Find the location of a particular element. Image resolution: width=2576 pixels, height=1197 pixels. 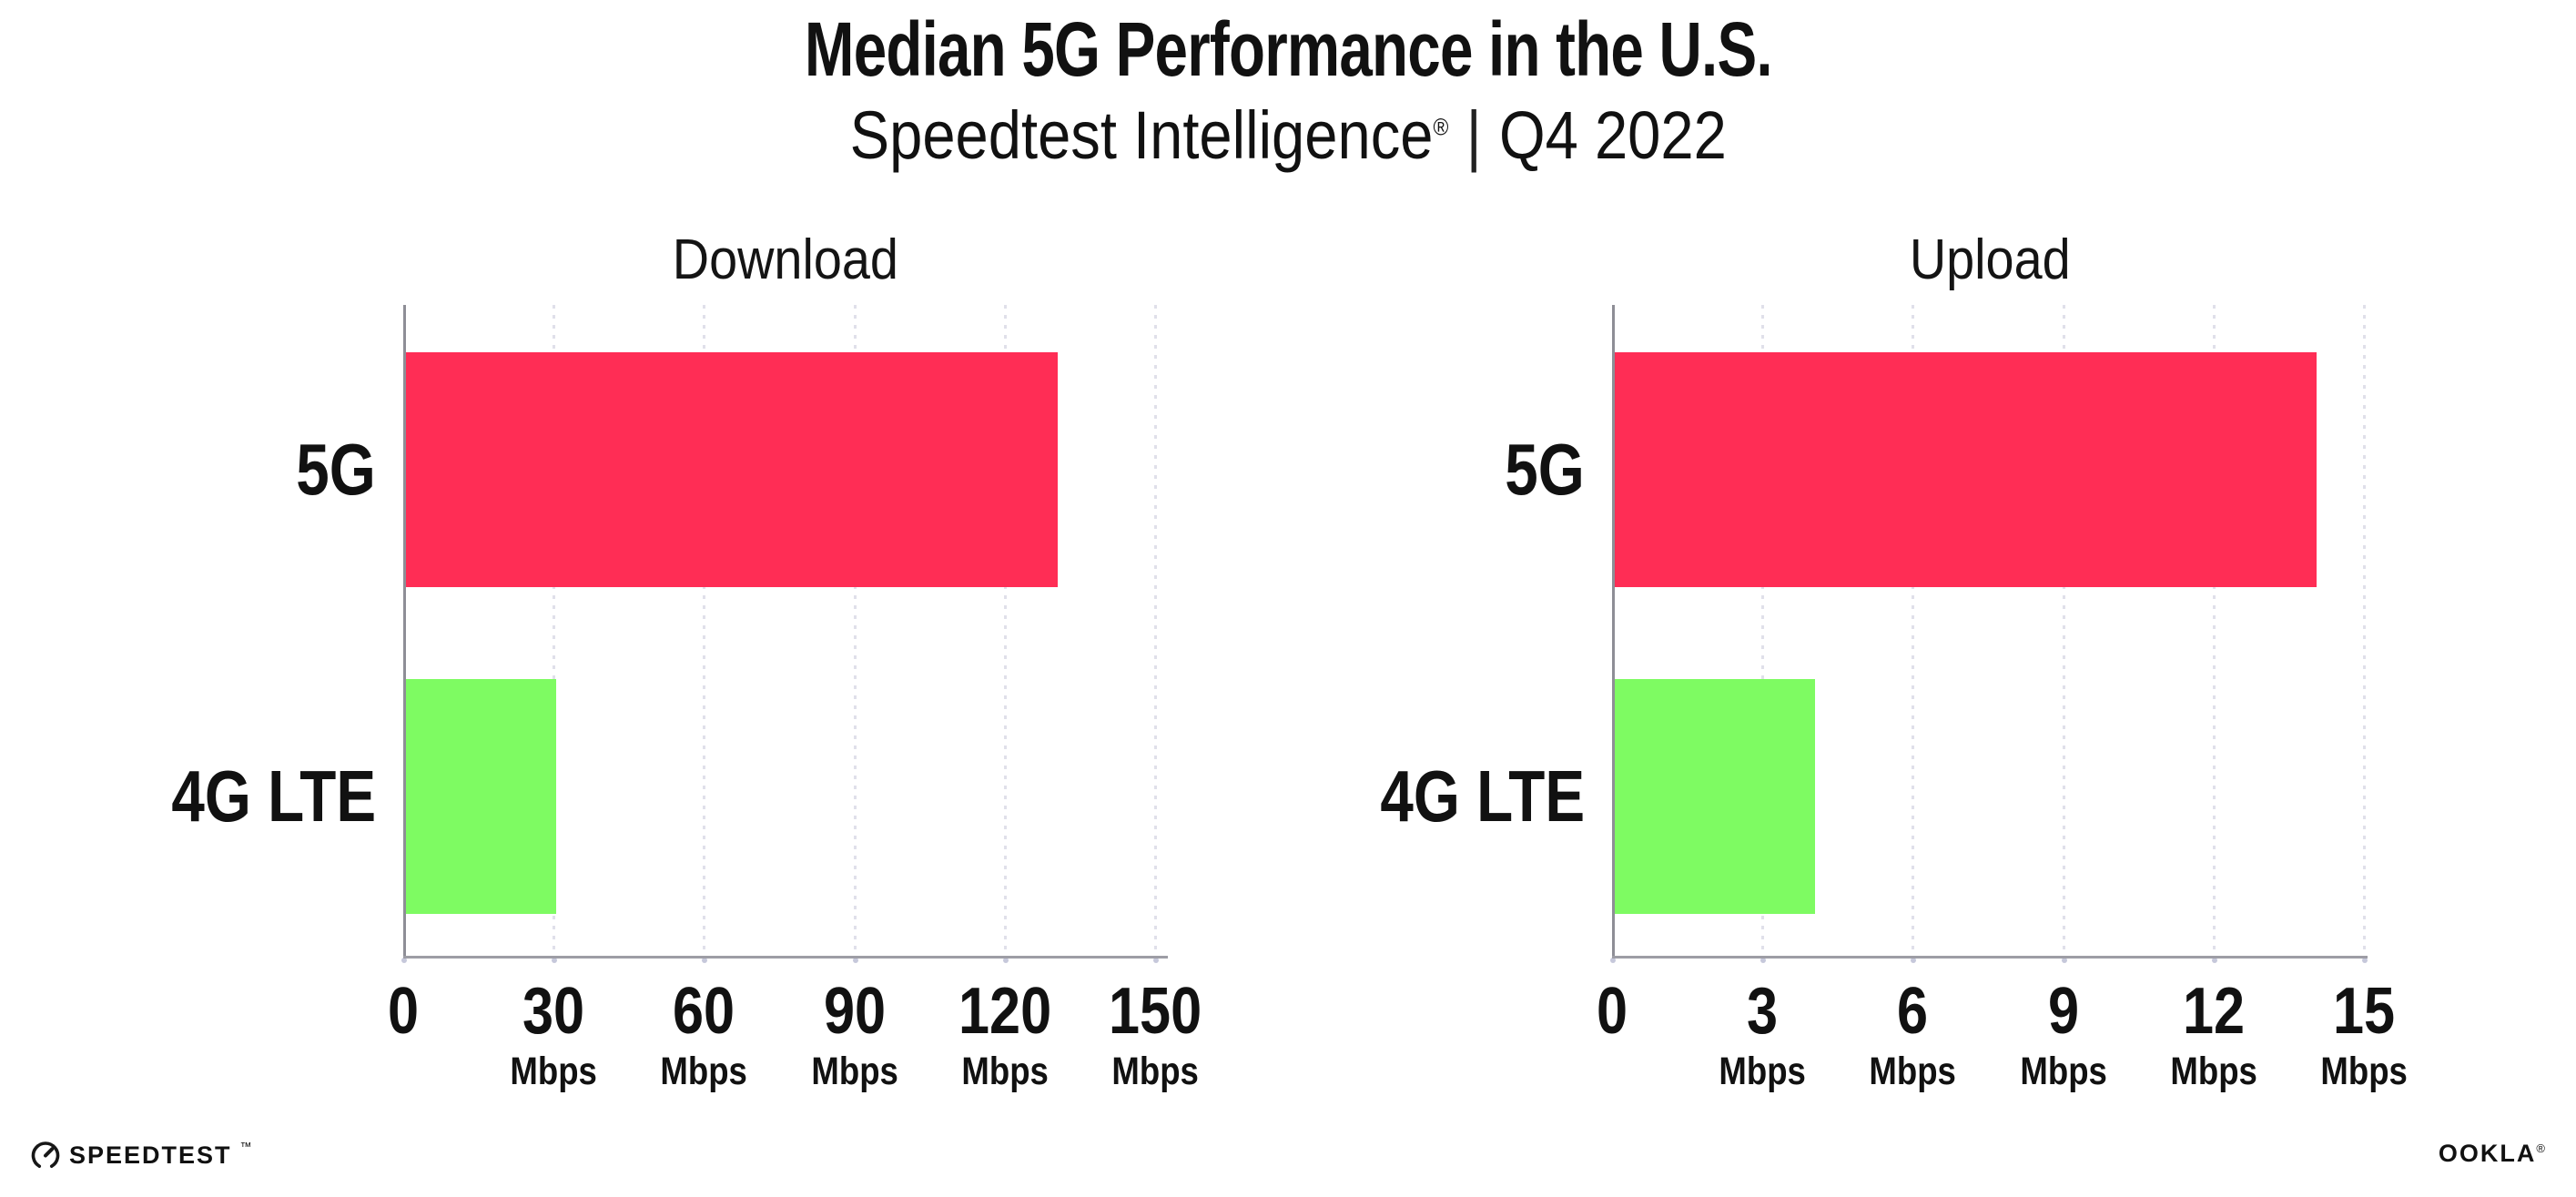

x-tick-value: 90 is located at coordinates (855, 1011).